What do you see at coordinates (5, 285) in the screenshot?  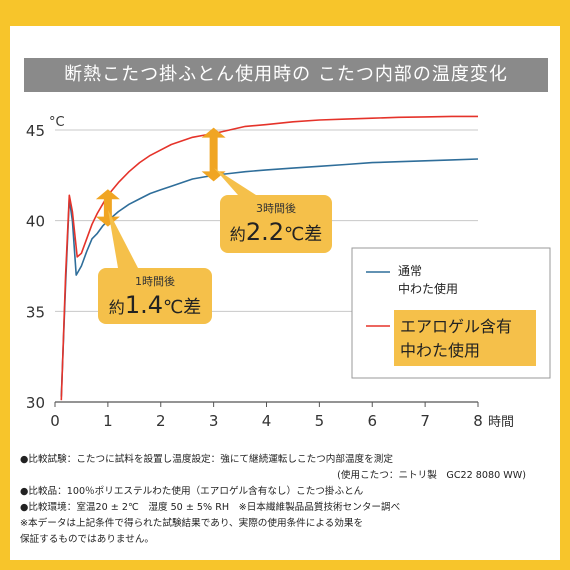 I see `frame-left` at bounding box center [5, 285].